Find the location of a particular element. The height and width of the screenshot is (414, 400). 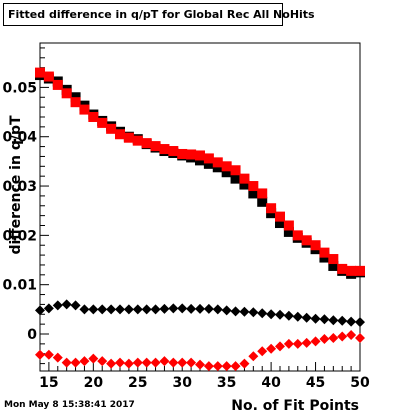

y-axis-label: difference in q/pT is located at coordinates (16, 184).